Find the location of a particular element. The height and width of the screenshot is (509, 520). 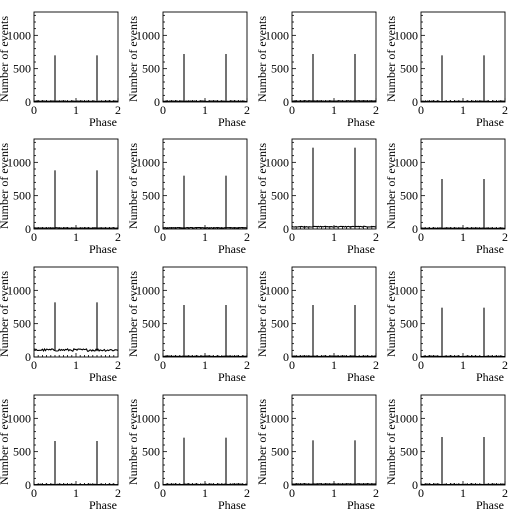

panel-7: 0 1 2 0 500 1000 Phase Number of events is located at coordinates (317, 197).